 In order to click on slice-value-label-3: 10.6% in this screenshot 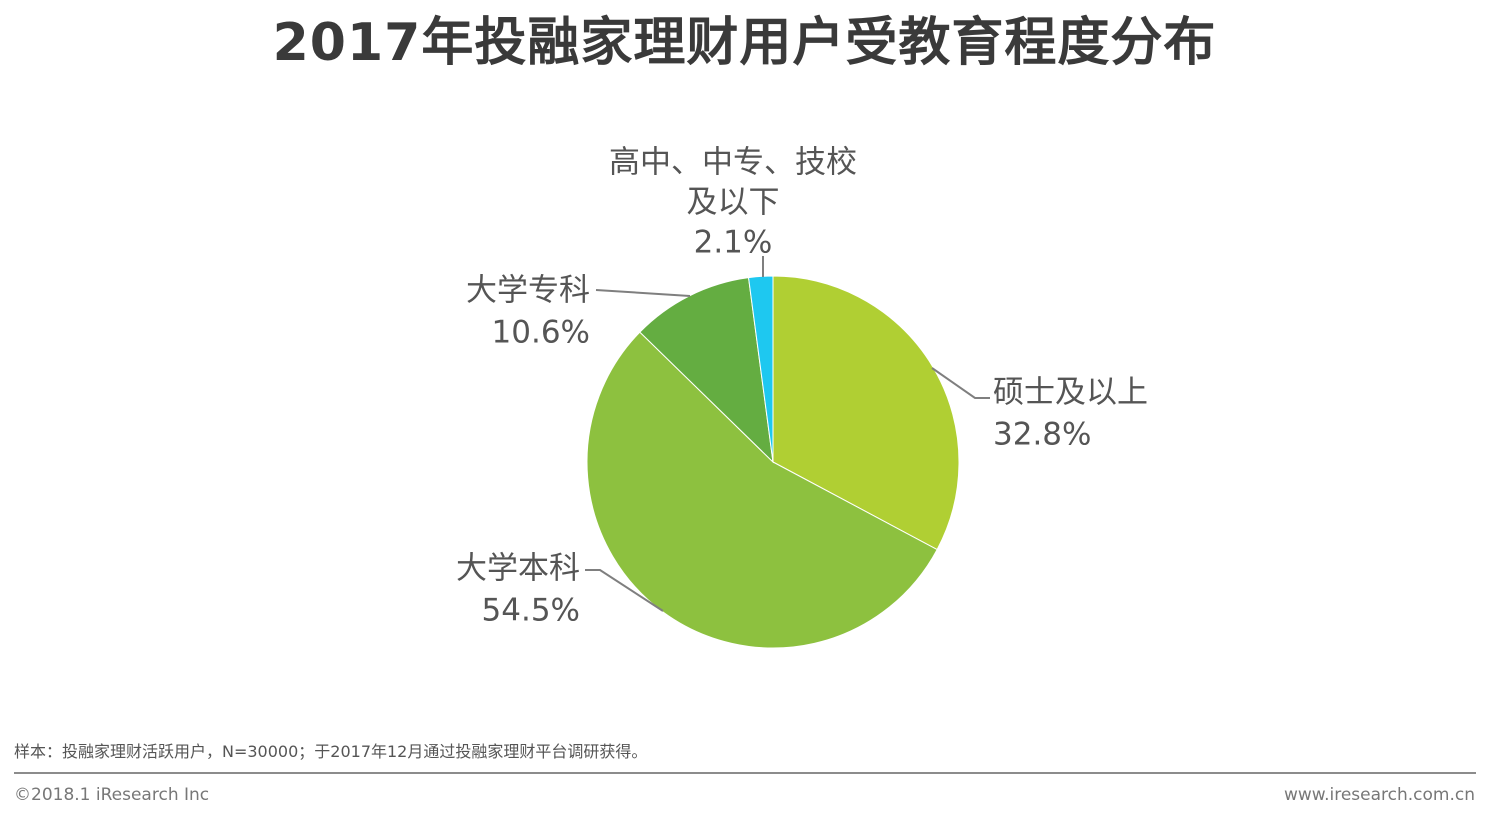, I will do `click(541, 333)`.